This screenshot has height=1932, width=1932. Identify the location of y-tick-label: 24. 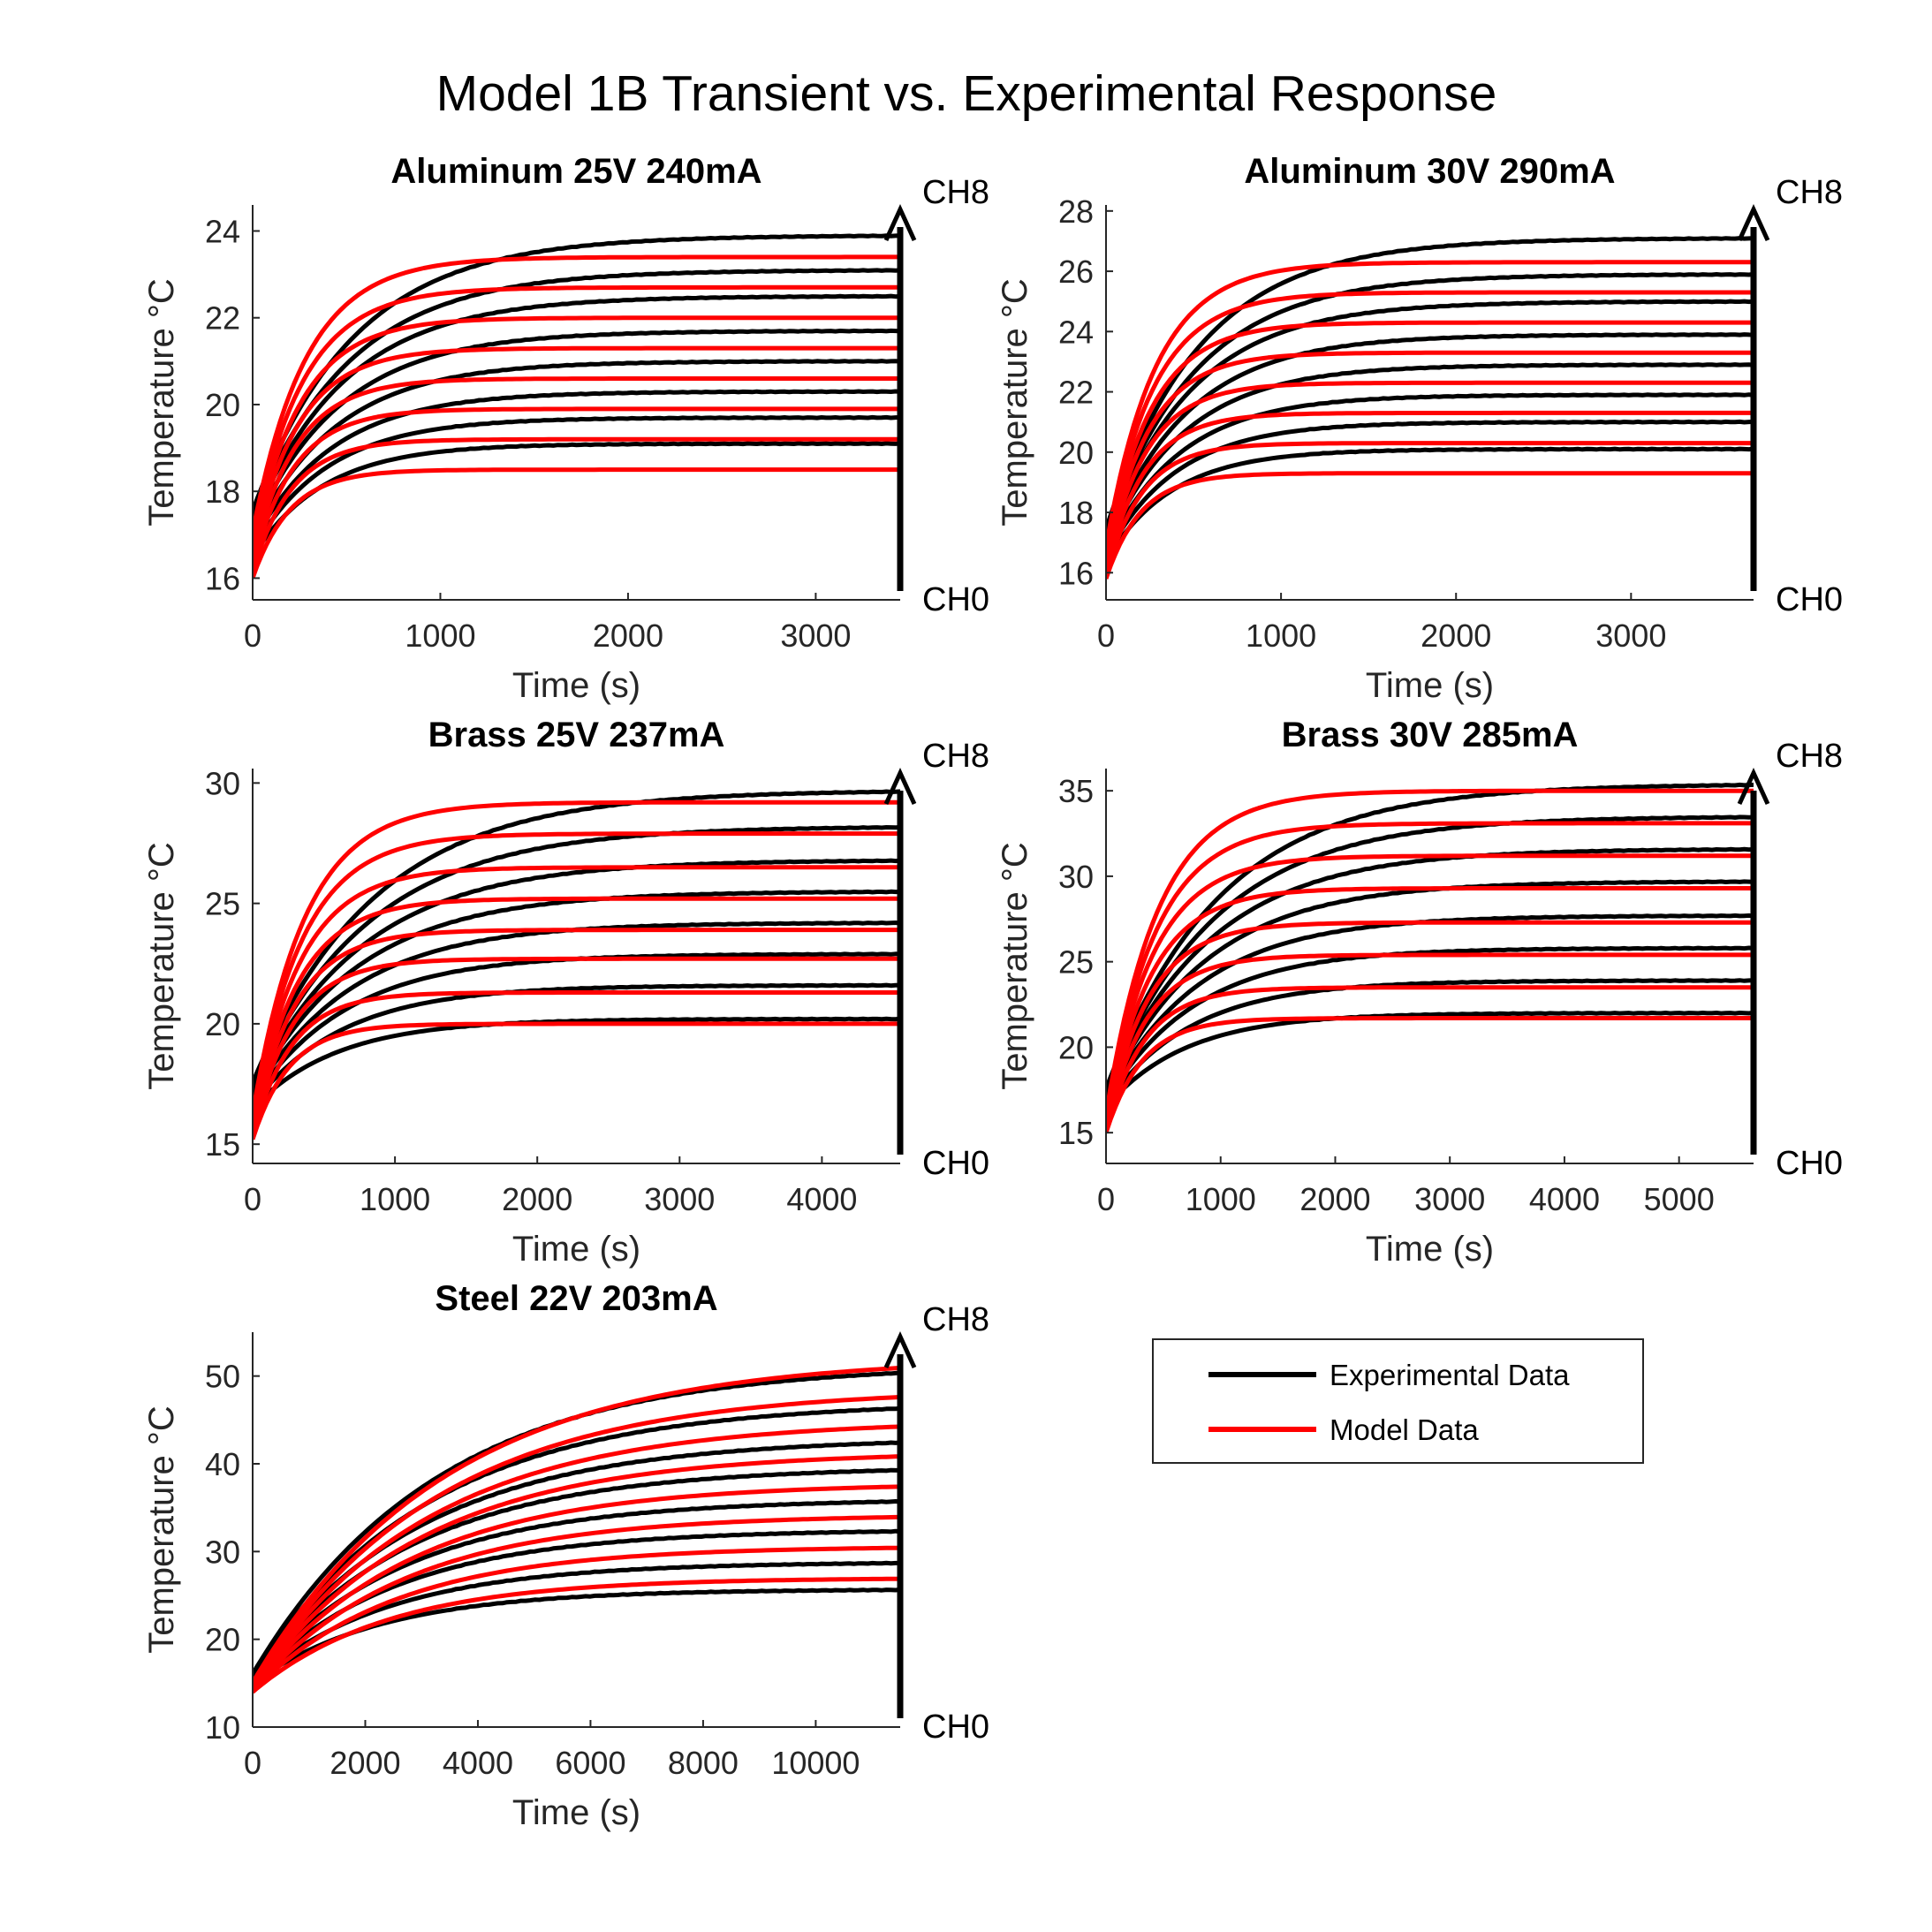
(223, 231).